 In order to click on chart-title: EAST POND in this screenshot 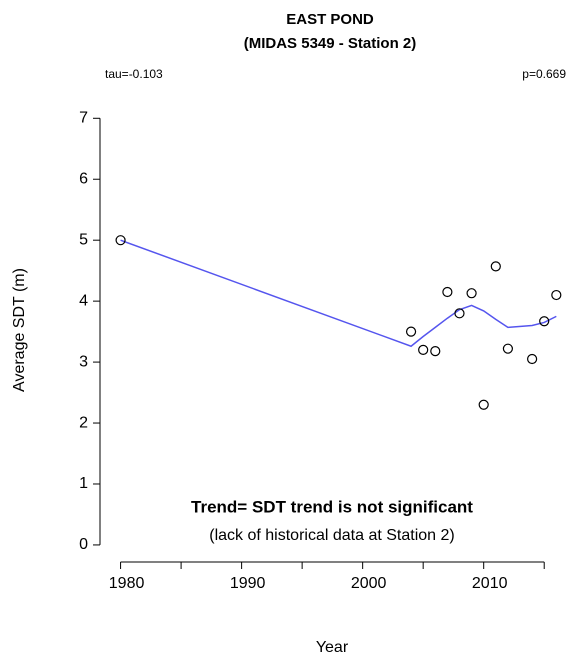, I will do `click(330, 19)`.